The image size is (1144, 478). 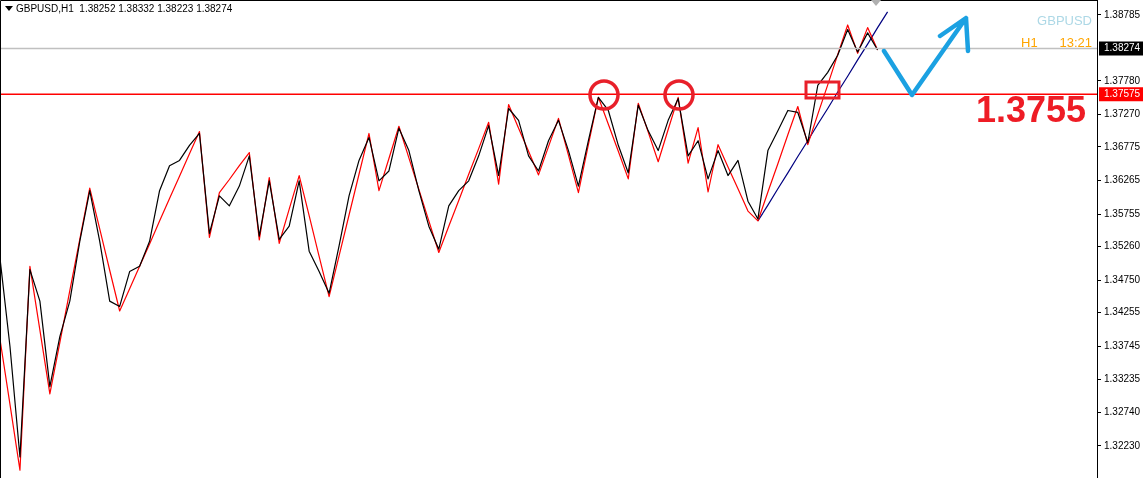 What do you see at coordinates (1122, 213) in the screenshot?
I see `y-tick-label: 1.35755` at bounding box center [1122, 213].